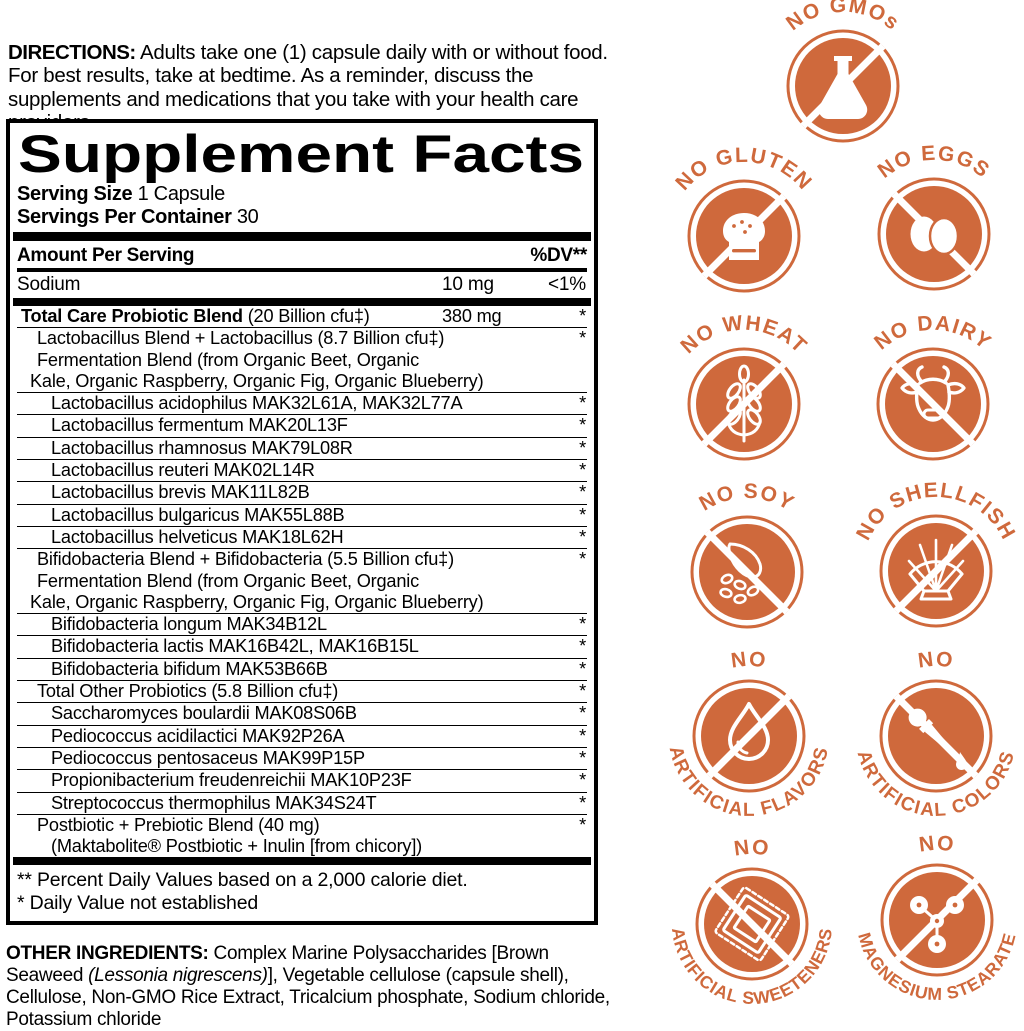  I want to click on soybean-icon, so click(741, 573).